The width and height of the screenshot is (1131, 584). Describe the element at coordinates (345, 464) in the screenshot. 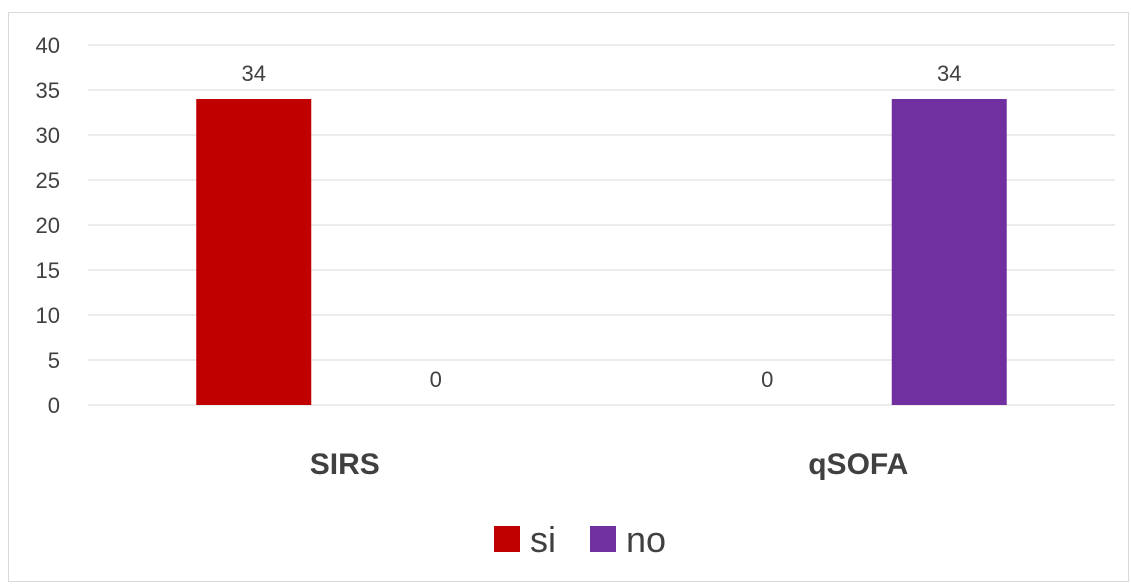

I see `category-label-sirs: SIRS` at that location.